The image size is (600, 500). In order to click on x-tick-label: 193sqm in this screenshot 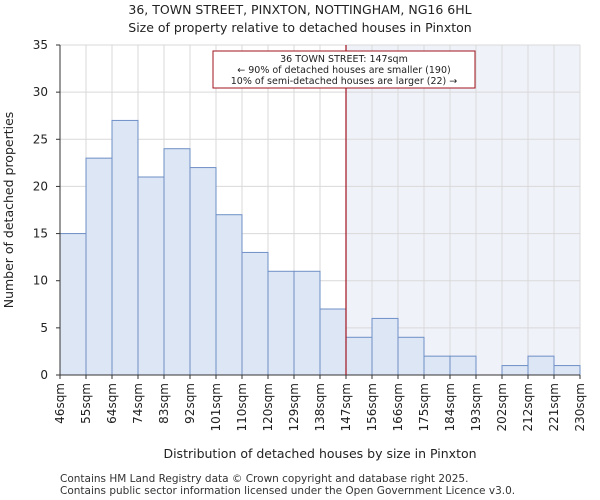, I will do `click(476, 407)`.